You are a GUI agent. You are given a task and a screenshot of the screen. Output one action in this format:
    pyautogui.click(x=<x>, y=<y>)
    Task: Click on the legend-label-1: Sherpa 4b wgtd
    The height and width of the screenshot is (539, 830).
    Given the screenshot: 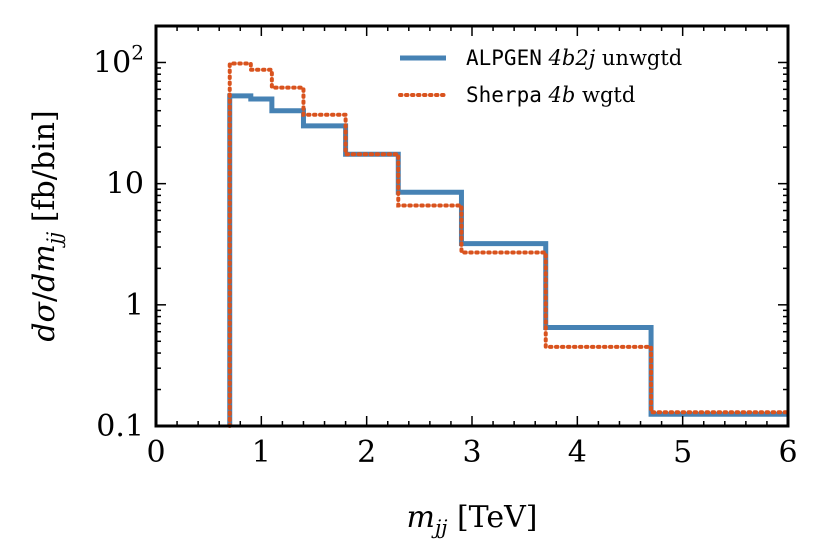 What is the action you would take?
    pyautogui.click(x=550, y=95)
    